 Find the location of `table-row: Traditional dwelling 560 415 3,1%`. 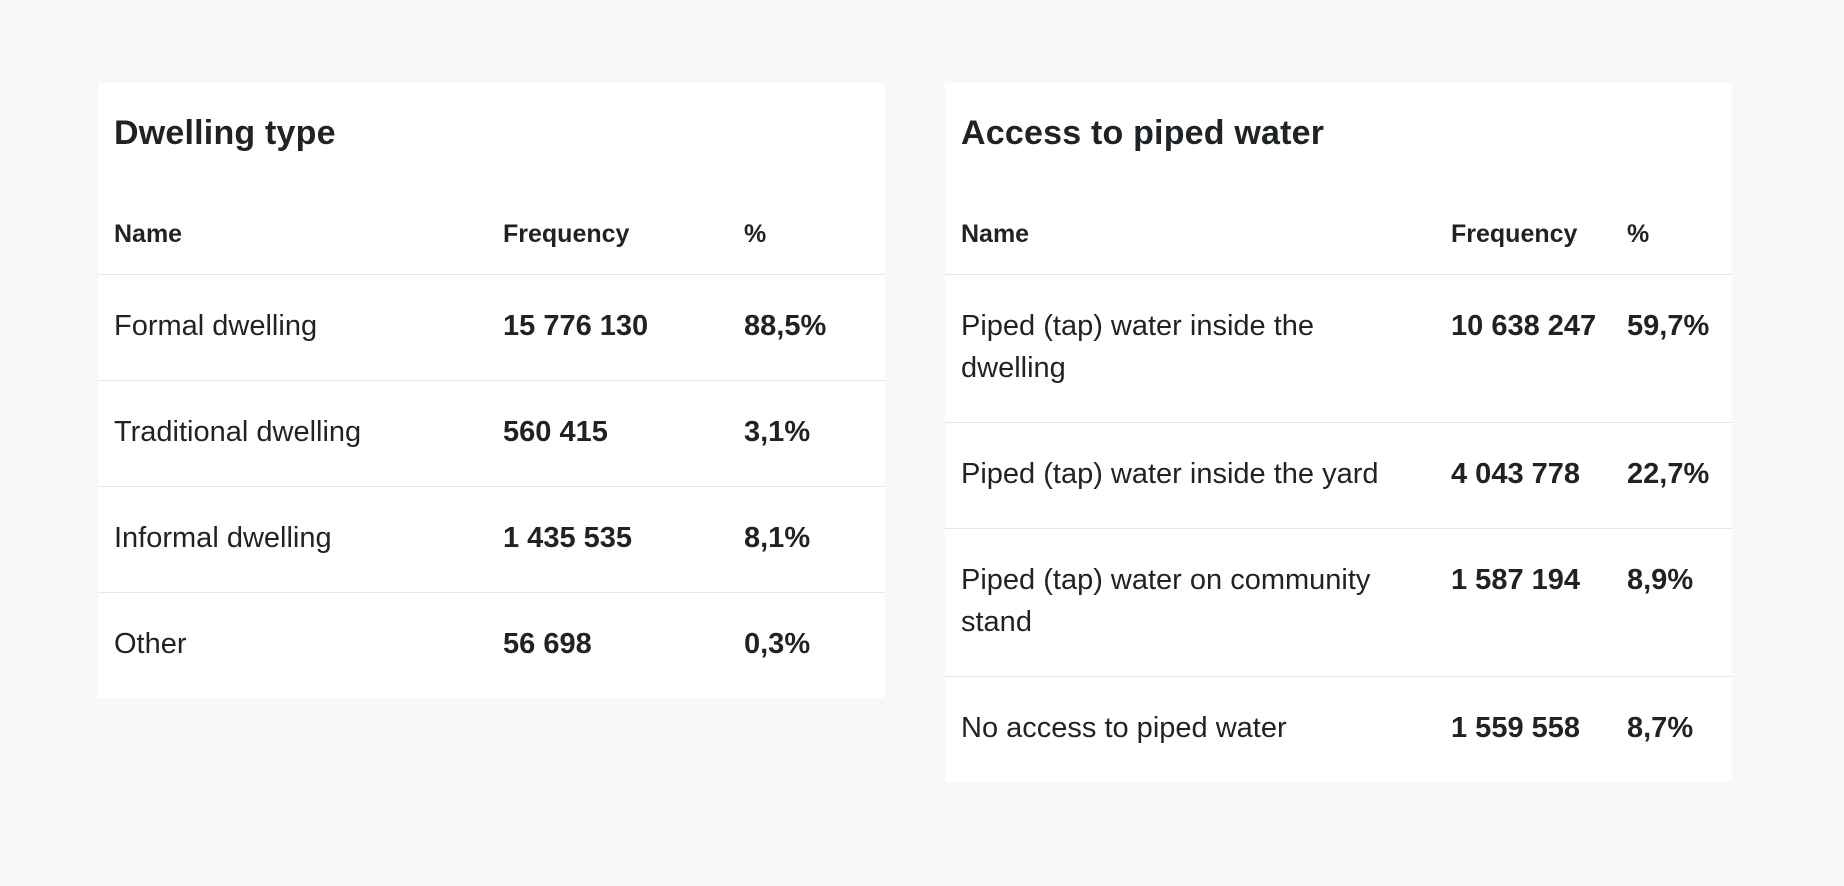

table-row: Traditional dwelling 560 415 3,1% is located at coordinates (491, 433).